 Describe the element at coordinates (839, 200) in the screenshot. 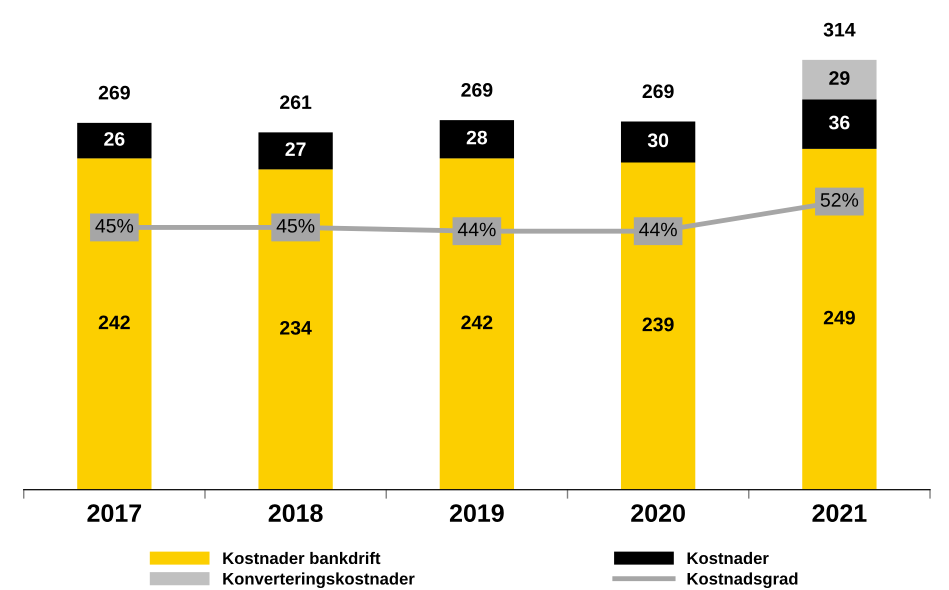

I see `data-label: 52%` at that location.